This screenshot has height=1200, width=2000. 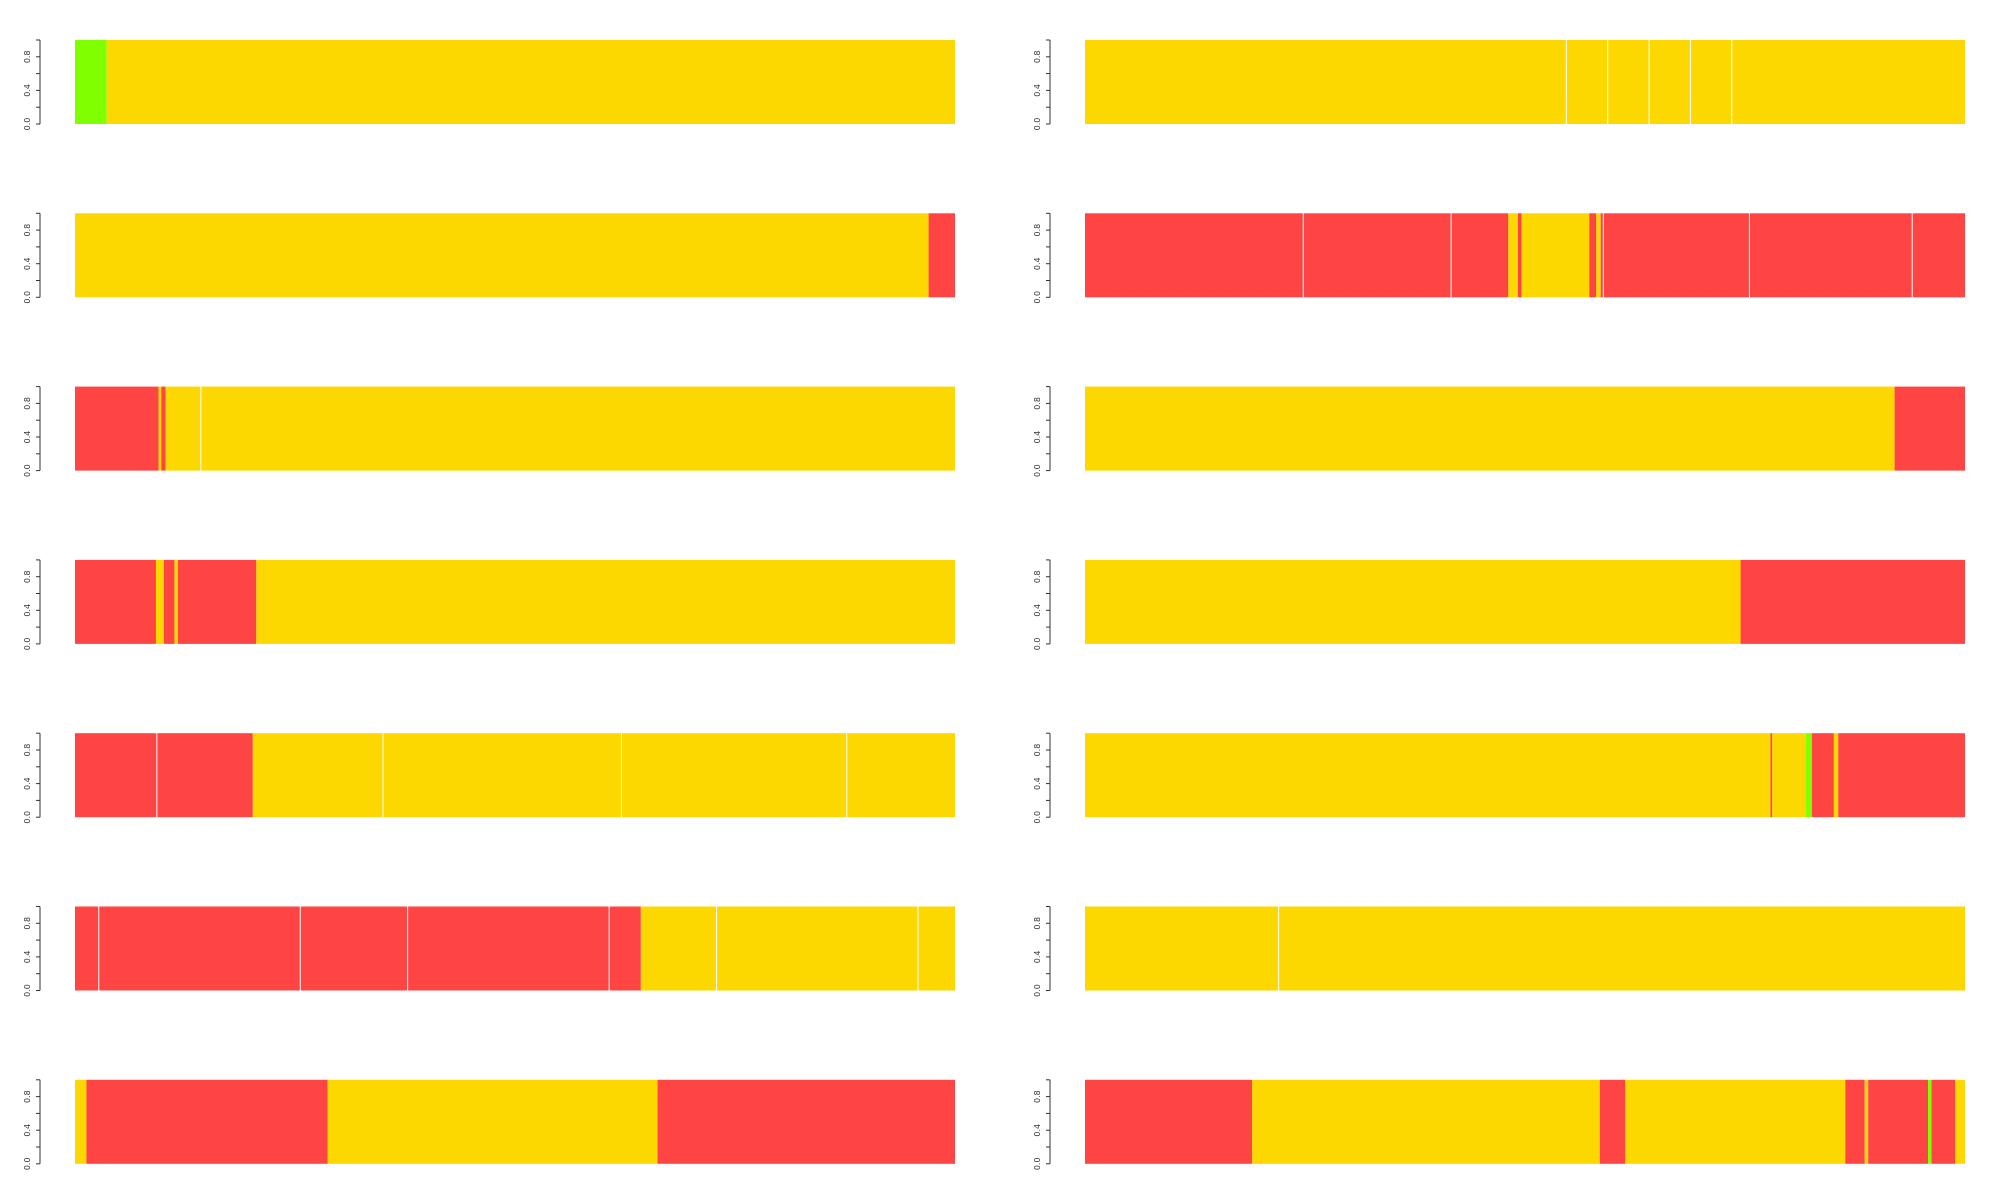 I want to click on y-tick-label-r6c1-2: 0.8, so click(x=27, y=923).